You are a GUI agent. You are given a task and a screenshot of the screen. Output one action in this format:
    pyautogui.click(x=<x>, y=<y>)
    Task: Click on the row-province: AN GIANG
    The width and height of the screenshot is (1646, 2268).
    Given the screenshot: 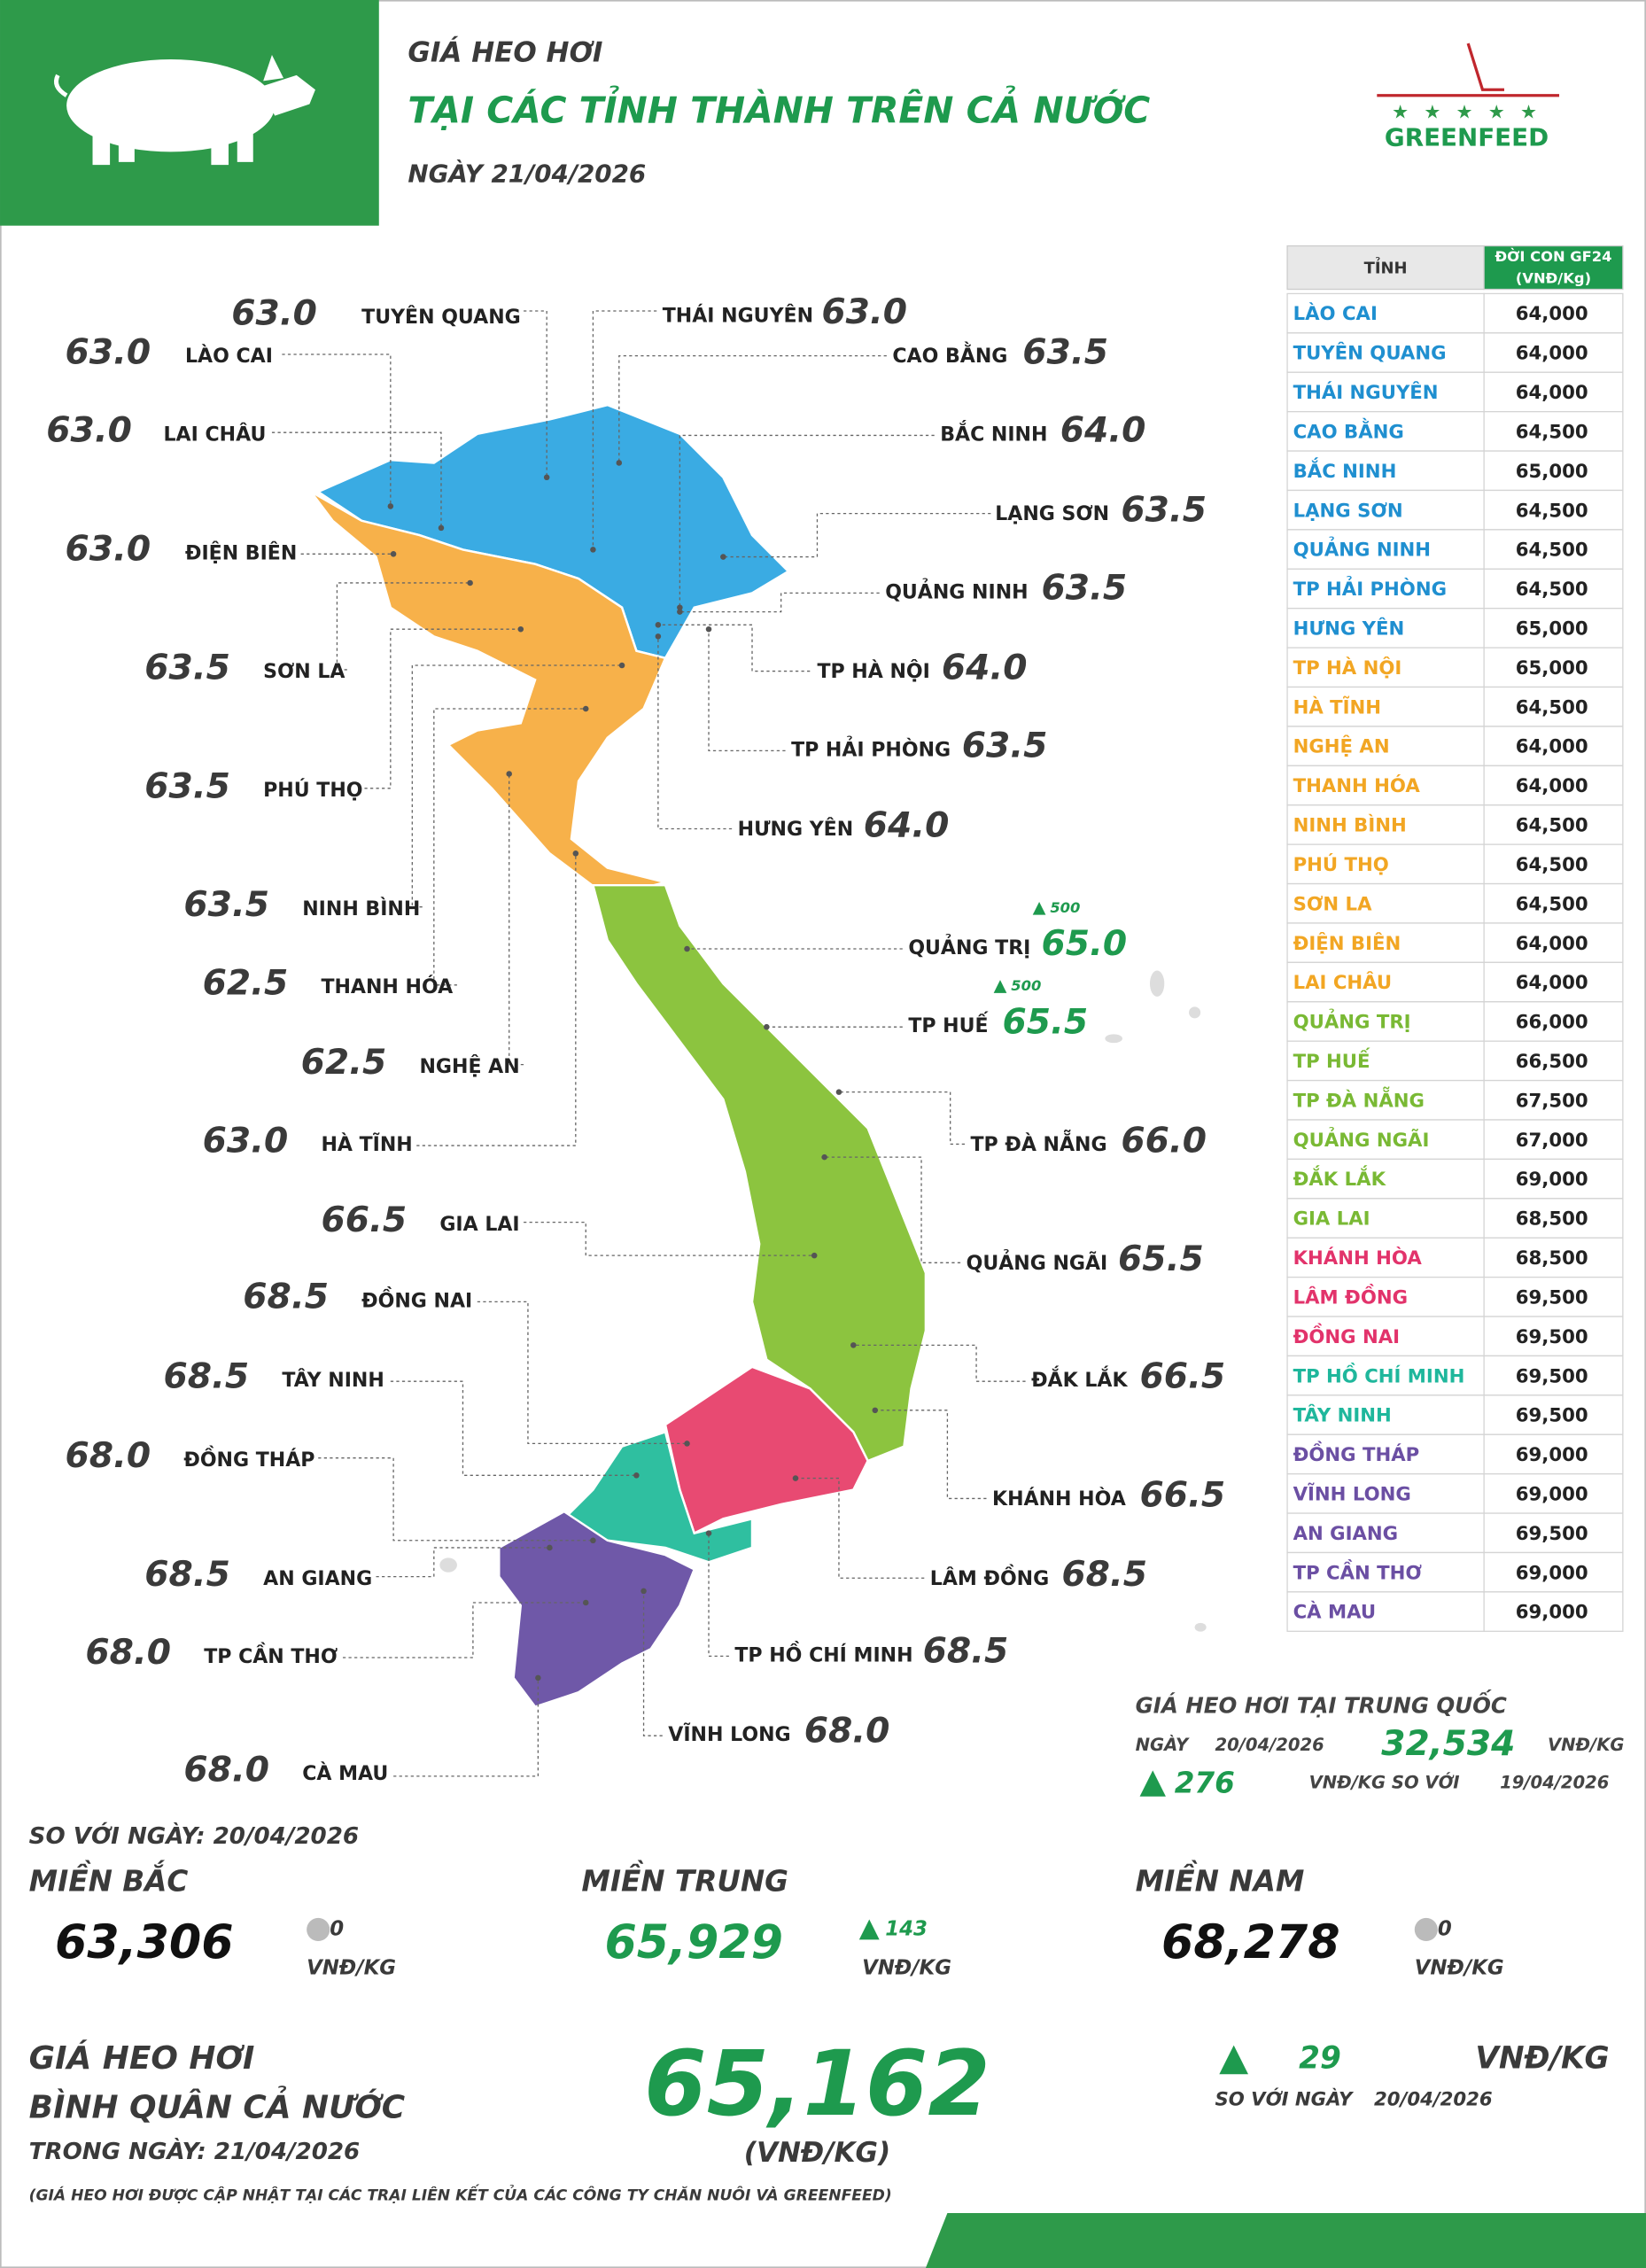 What is the action you would take?
    pyautogui.click(x=1345, y=1534)
    